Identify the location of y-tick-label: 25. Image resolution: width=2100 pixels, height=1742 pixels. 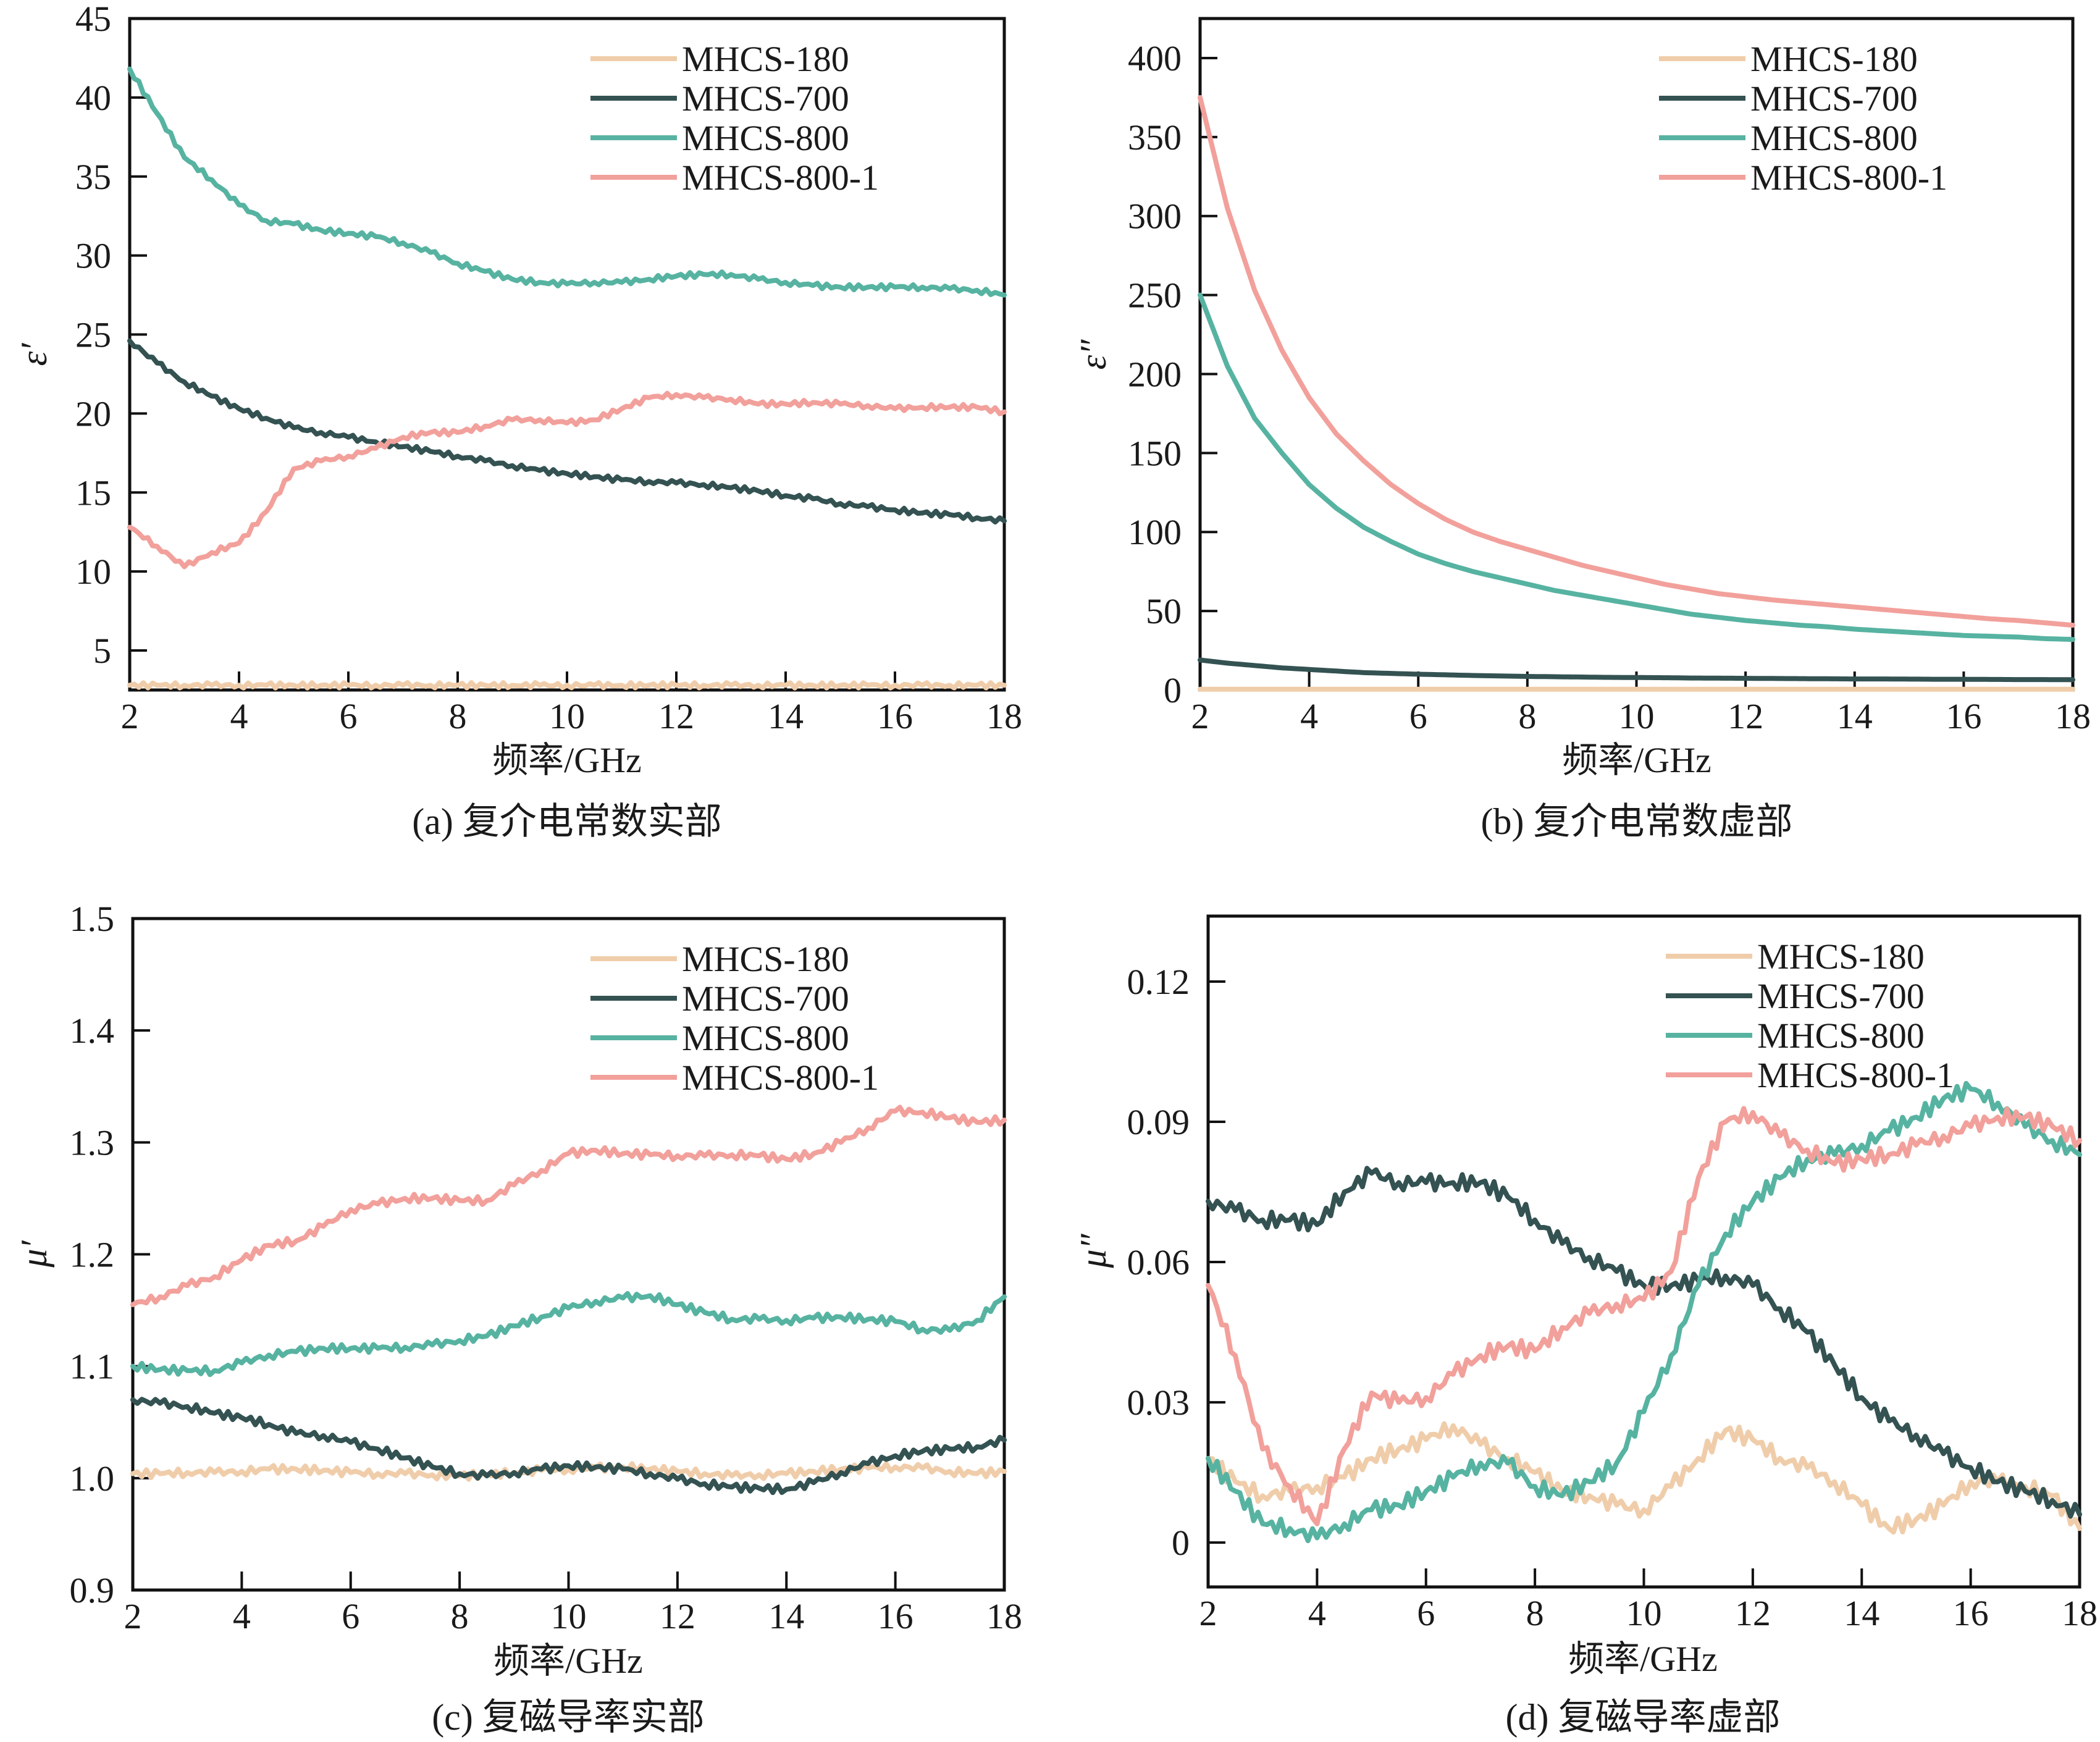
(93, 335).